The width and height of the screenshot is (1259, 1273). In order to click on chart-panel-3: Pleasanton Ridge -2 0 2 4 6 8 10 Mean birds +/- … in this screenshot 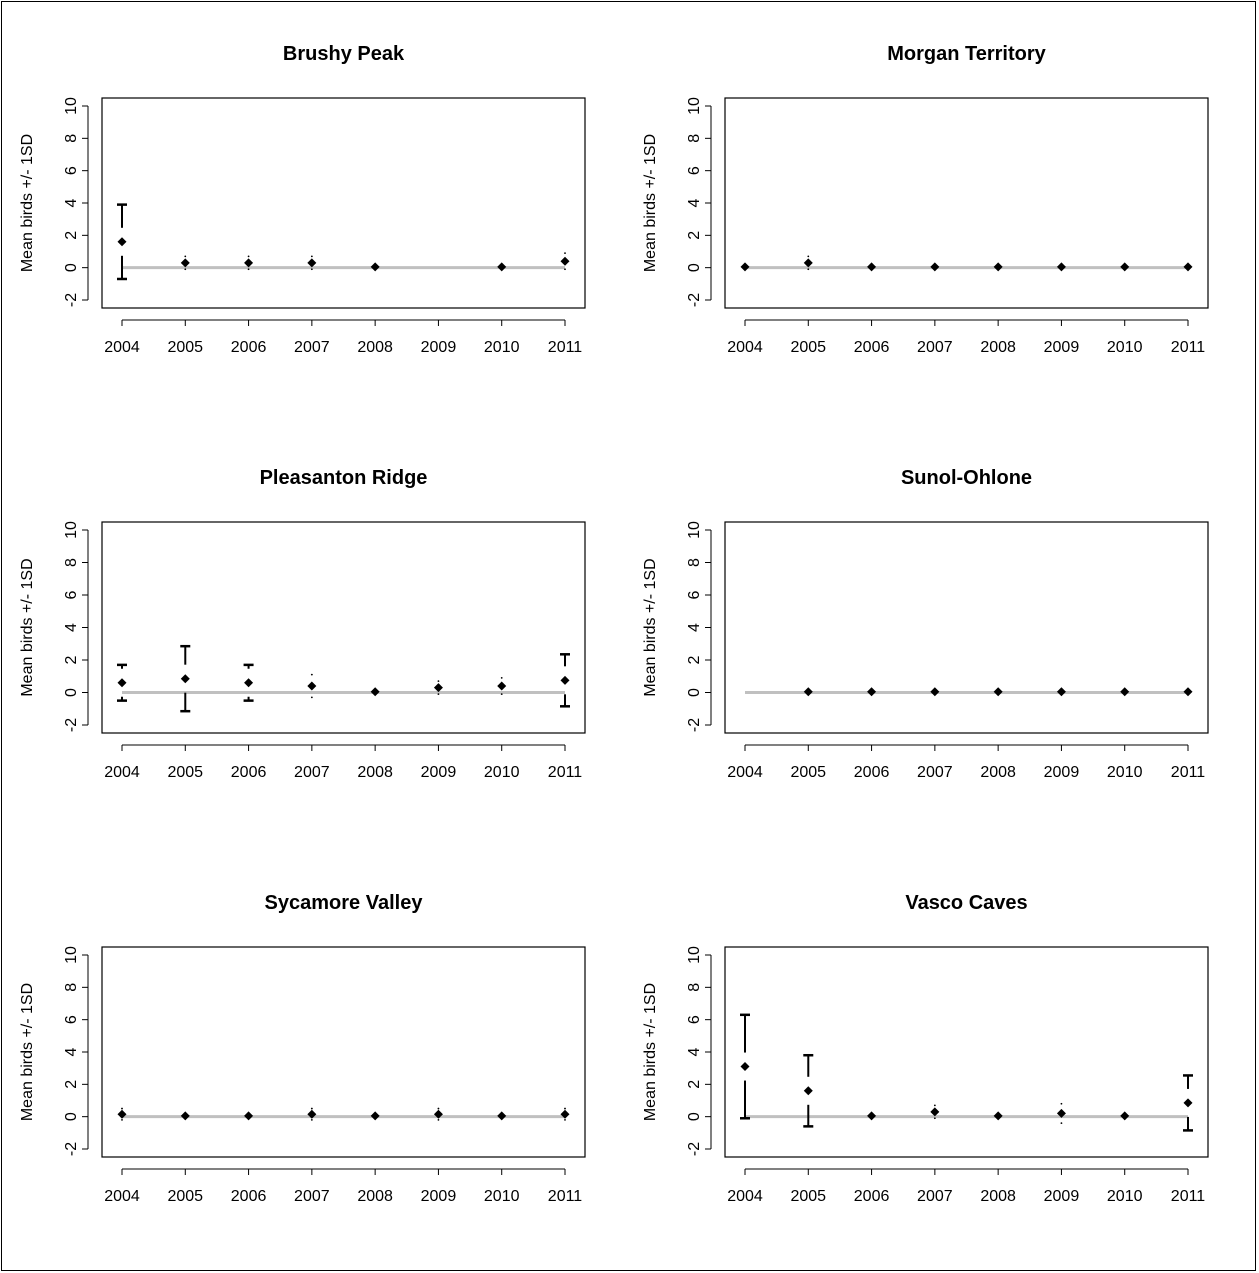, I will do `click(302, 624)`.